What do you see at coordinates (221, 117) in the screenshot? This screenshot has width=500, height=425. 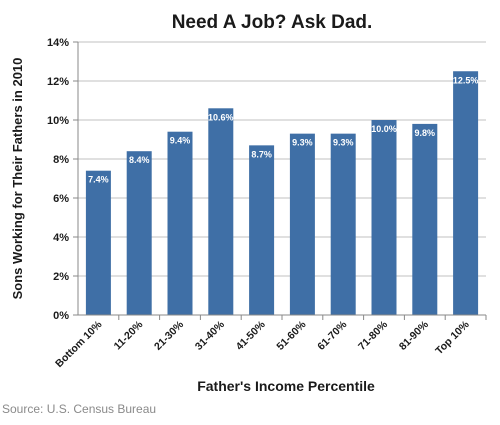 I see `data-label: 10.6%` at bounding box center [221, 117].